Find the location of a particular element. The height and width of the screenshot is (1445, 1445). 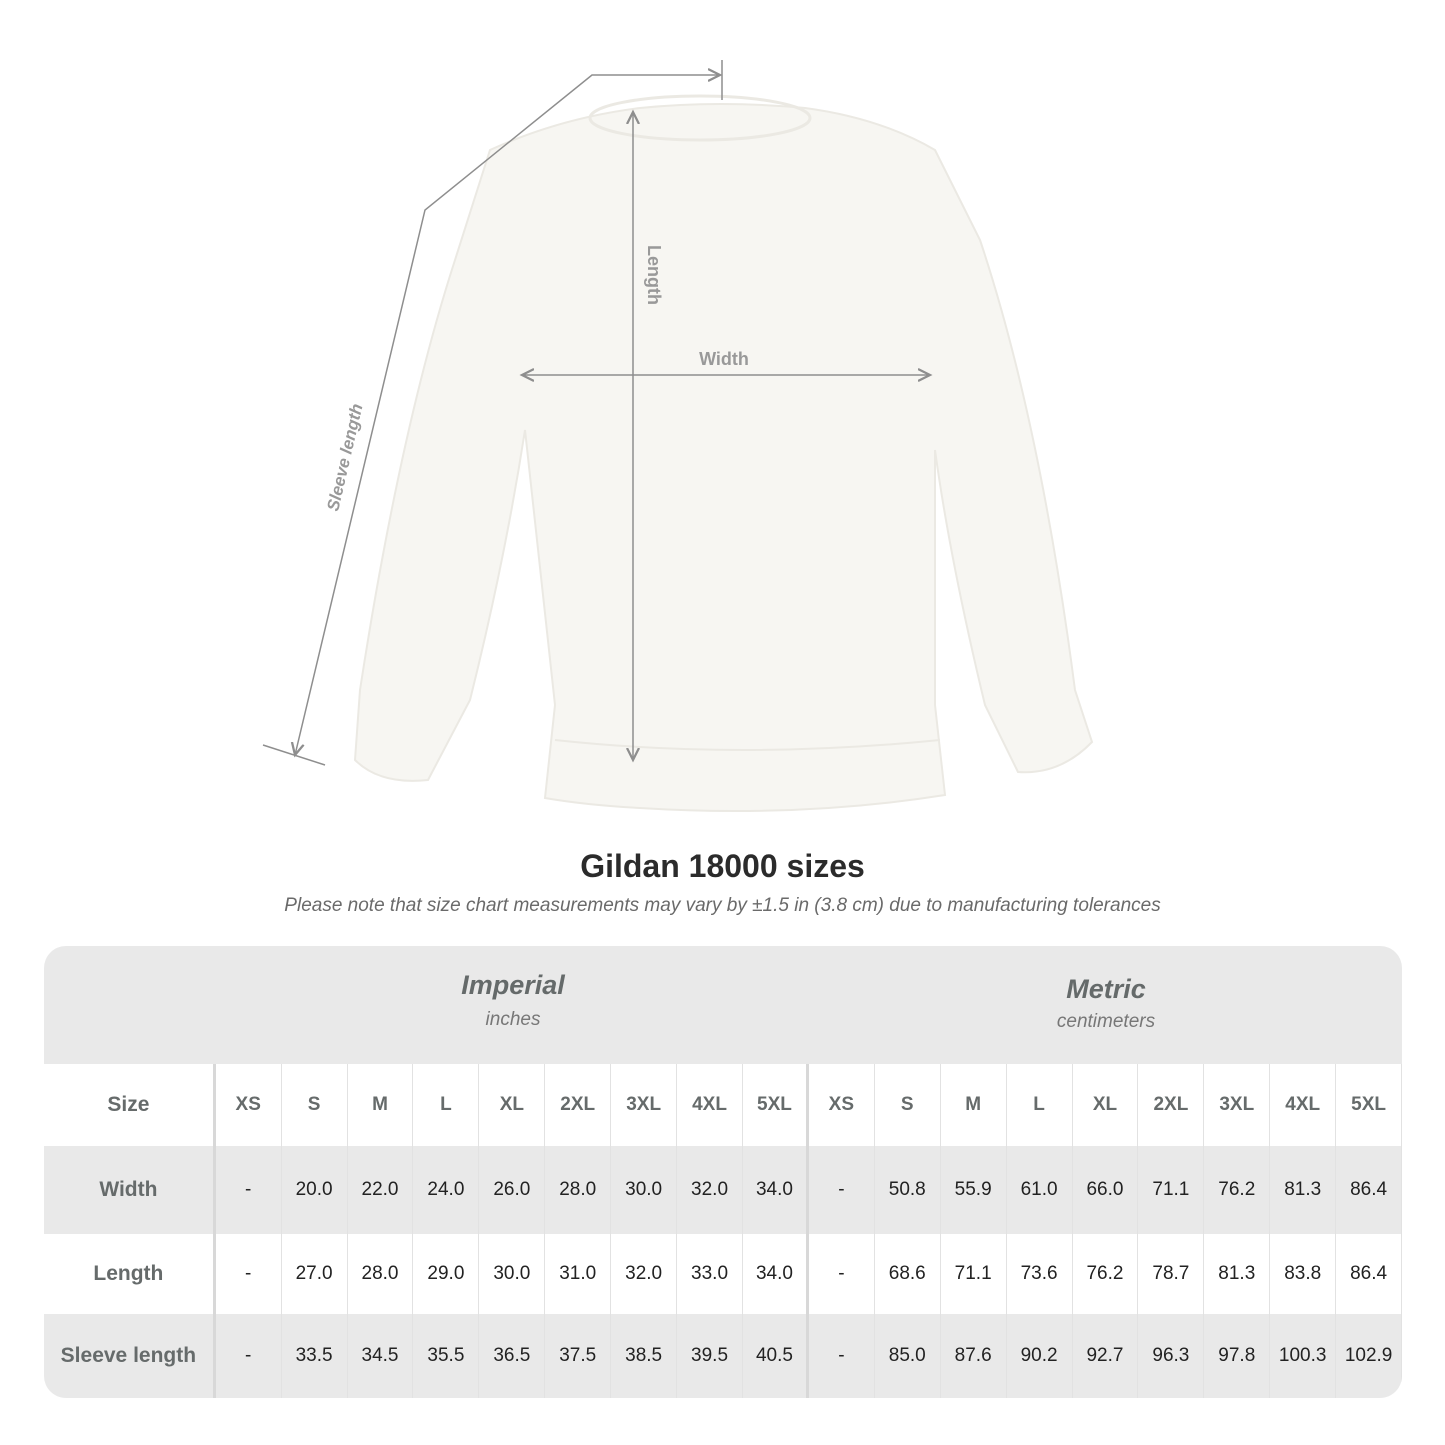

metric-value-cell: 97.8 is located at coordinates (1237, 1356).